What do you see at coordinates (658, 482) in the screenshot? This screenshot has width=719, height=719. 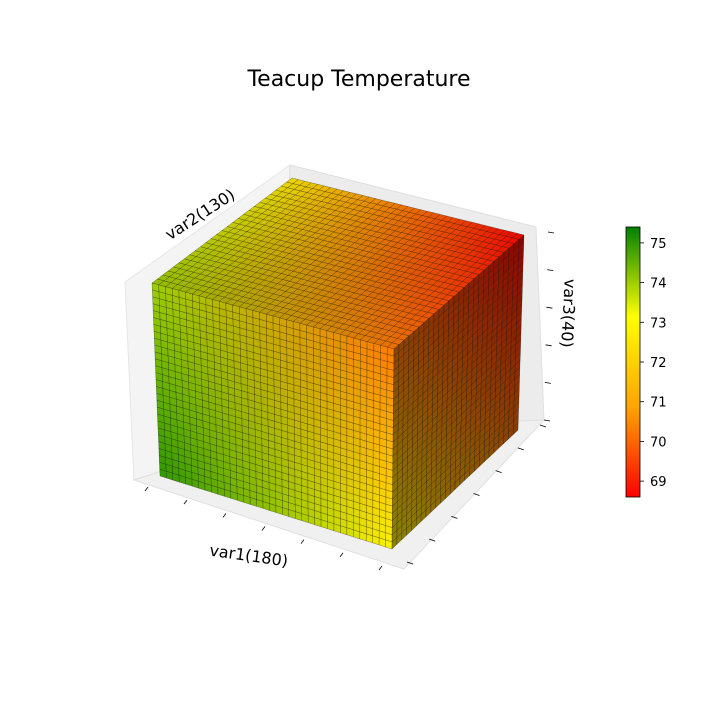 I see `colorbar-tick-label: 69` at bounding box center [658, 482].